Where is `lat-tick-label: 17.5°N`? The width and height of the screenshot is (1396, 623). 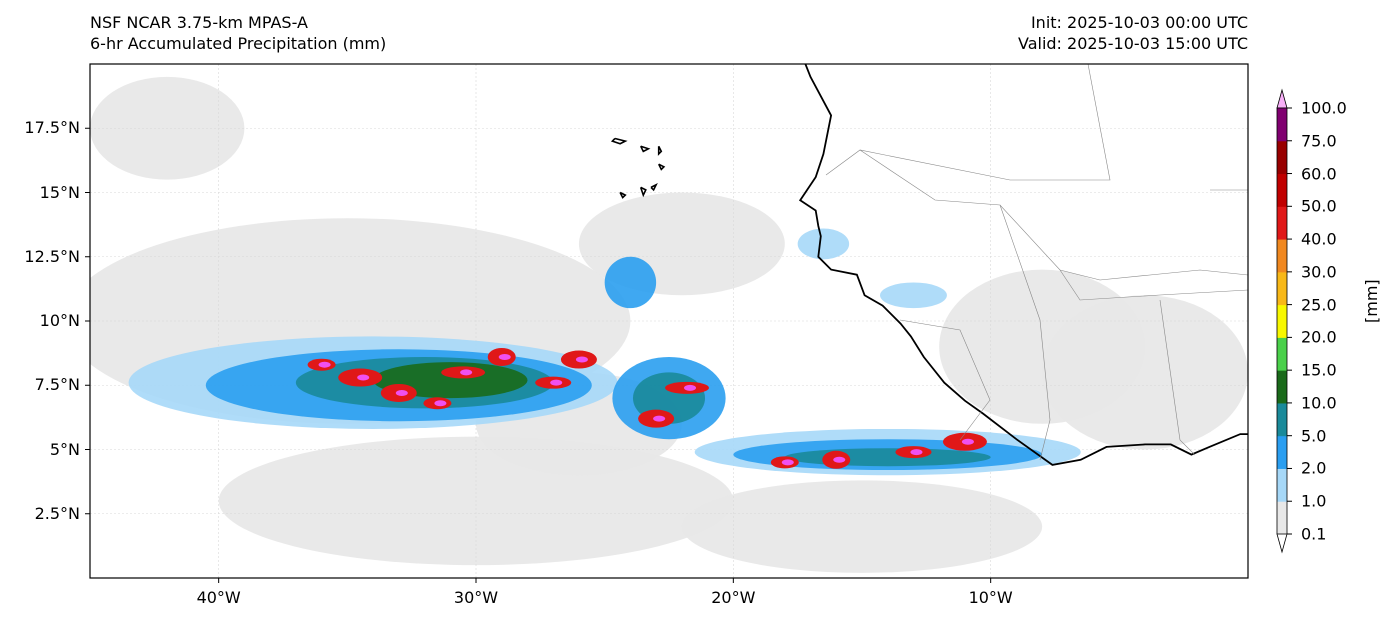 lat-tick-label: 17.5°N is located at coordinates (52, 128).